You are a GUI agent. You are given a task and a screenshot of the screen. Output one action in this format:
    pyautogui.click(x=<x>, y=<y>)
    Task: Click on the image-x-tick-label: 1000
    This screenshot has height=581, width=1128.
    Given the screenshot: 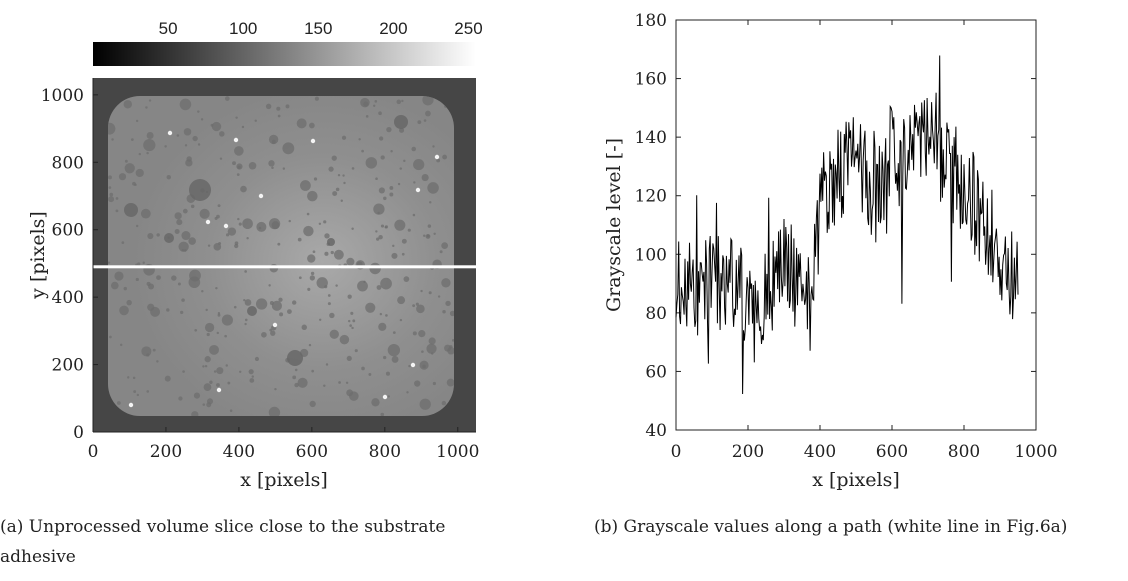 What is the action you would take?
    pyautogui.click(x=457, y=452)
    